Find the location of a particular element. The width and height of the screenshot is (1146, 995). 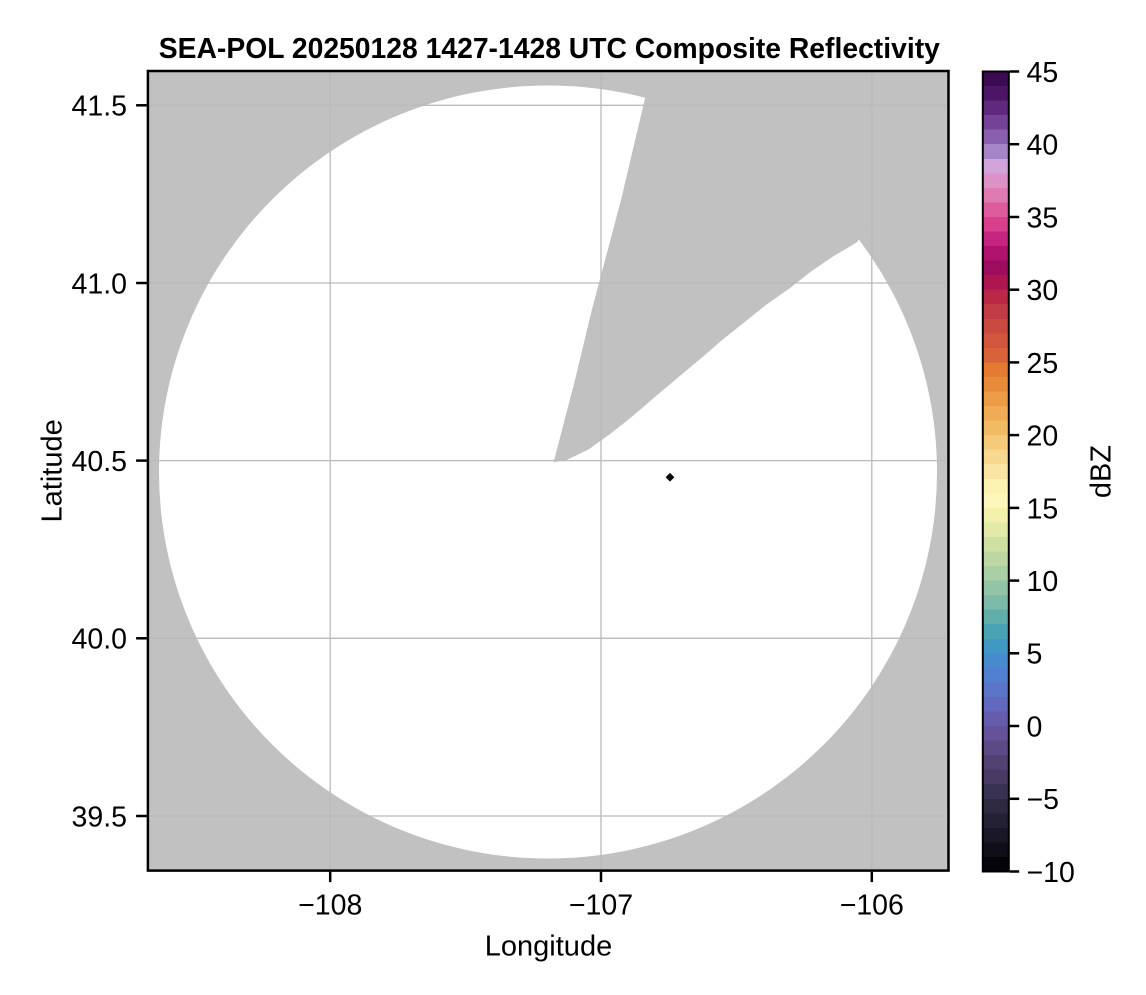

svg-text: 45 is located at coordinates (1043, 73).